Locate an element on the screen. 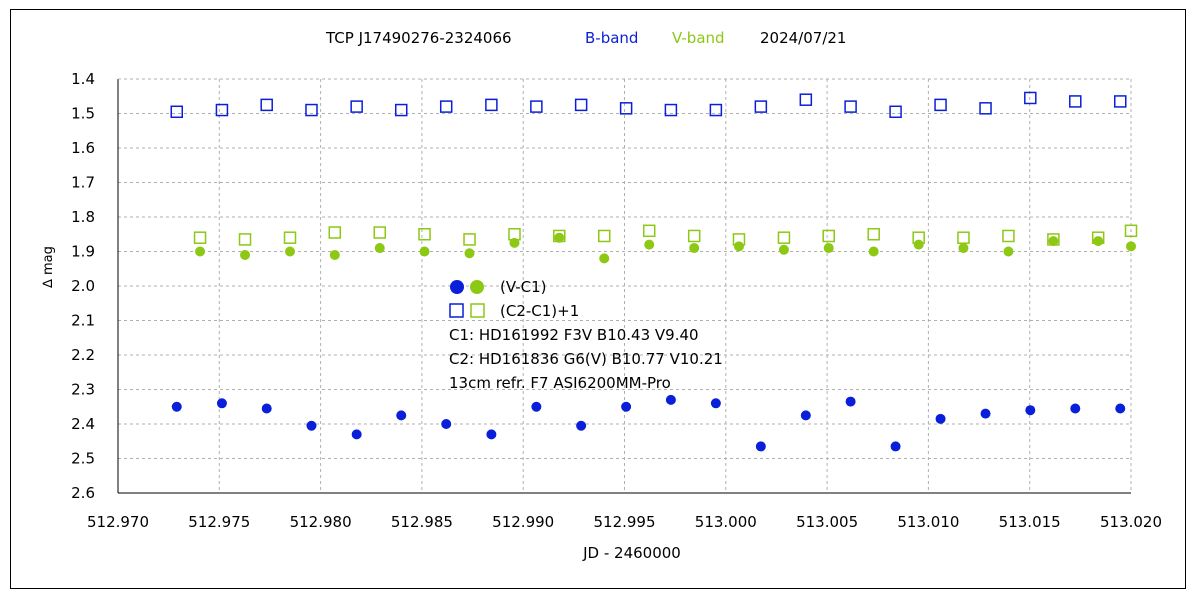 This screenshot has height=600, width=1200. y-tick-label: 1.4 is located at coordinates (83, 79).